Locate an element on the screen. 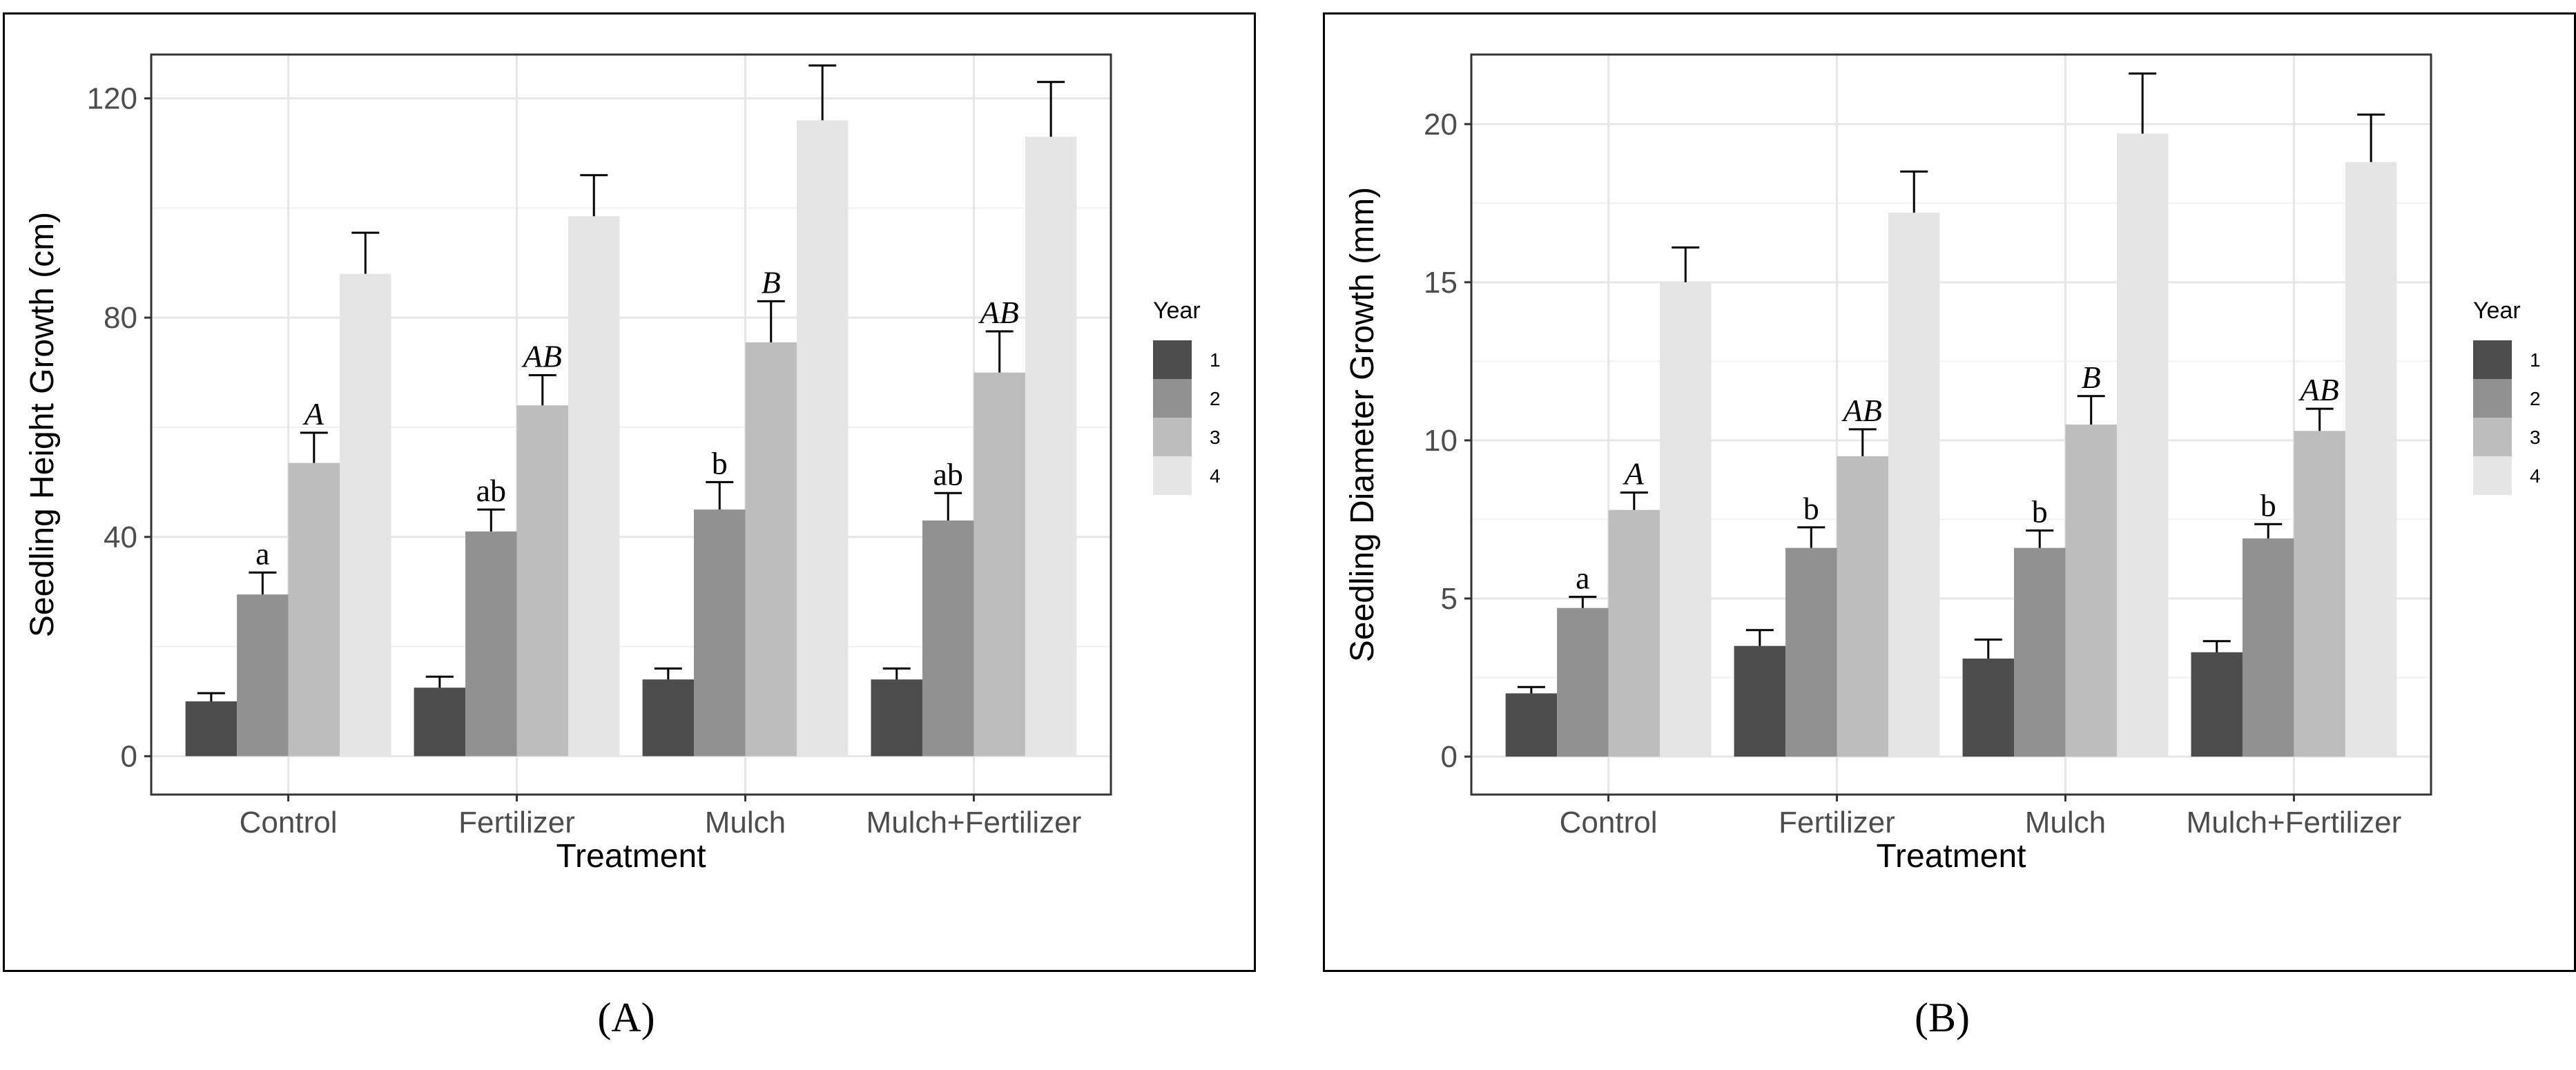  y-tick-label: 40 is located at coordinates (121, 537).